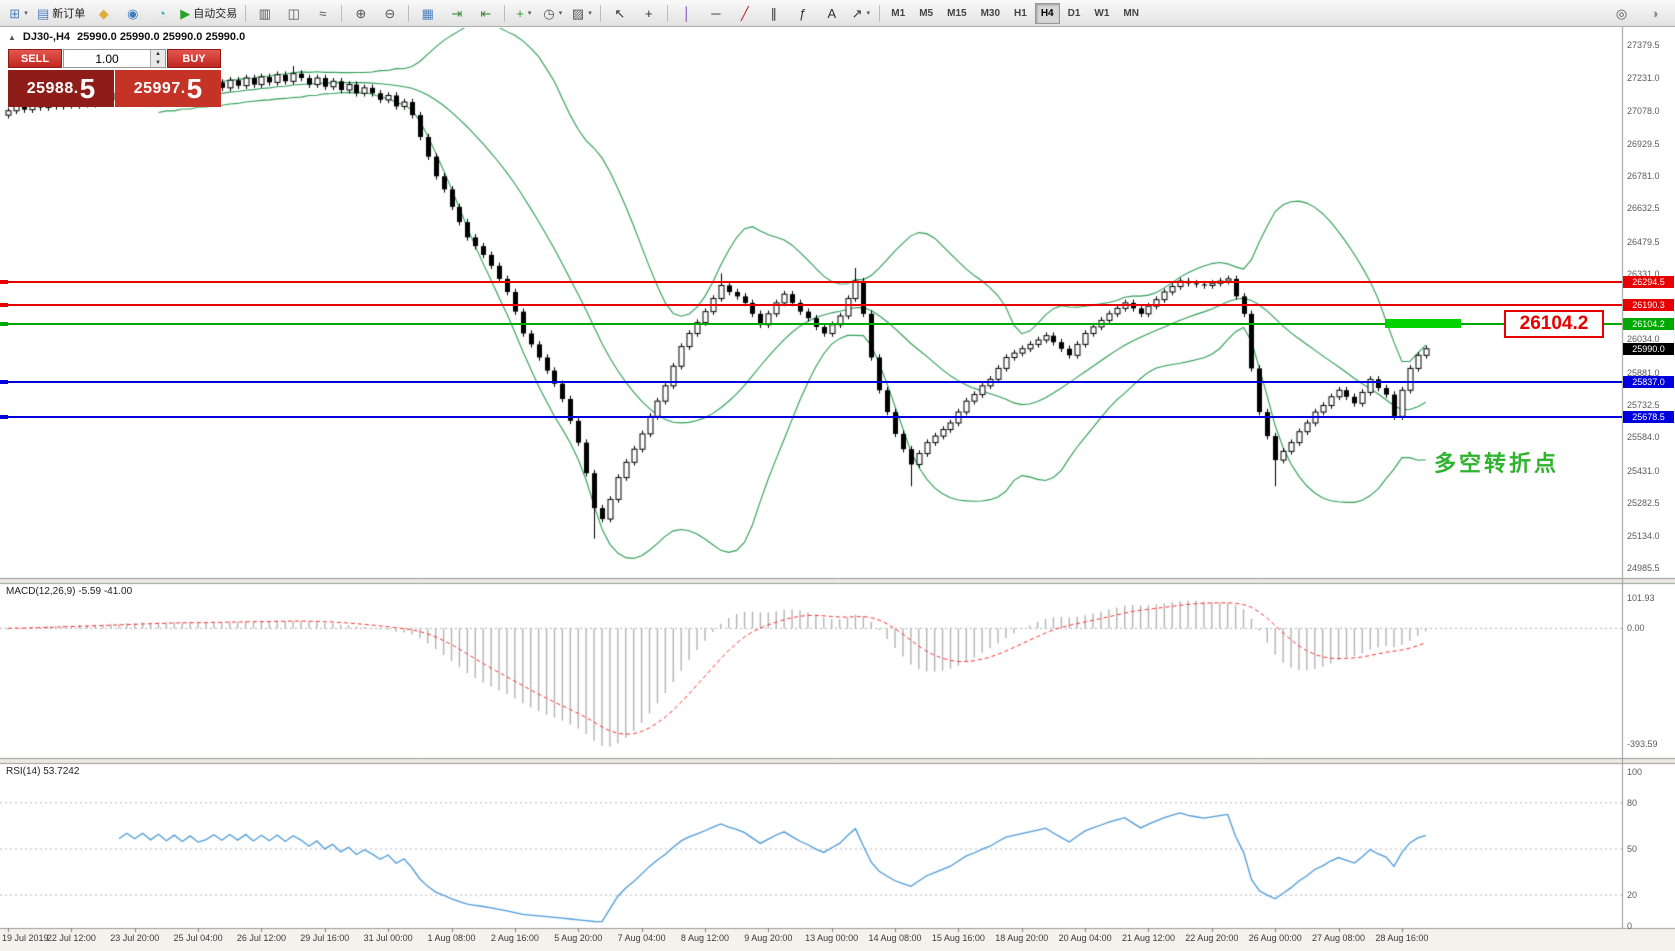  Describe the element at coordinates (898, 13) in the screenshot. I see `timeframe-m1: M1` at that location.